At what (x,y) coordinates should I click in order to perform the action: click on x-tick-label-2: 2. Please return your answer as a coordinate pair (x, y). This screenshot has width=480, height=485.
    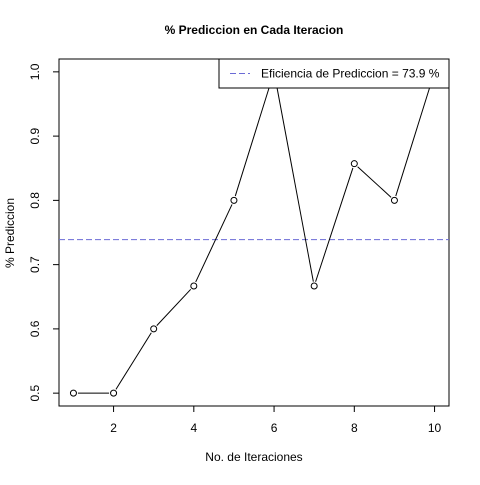
    Looking at the image, I should click on (113, 428).